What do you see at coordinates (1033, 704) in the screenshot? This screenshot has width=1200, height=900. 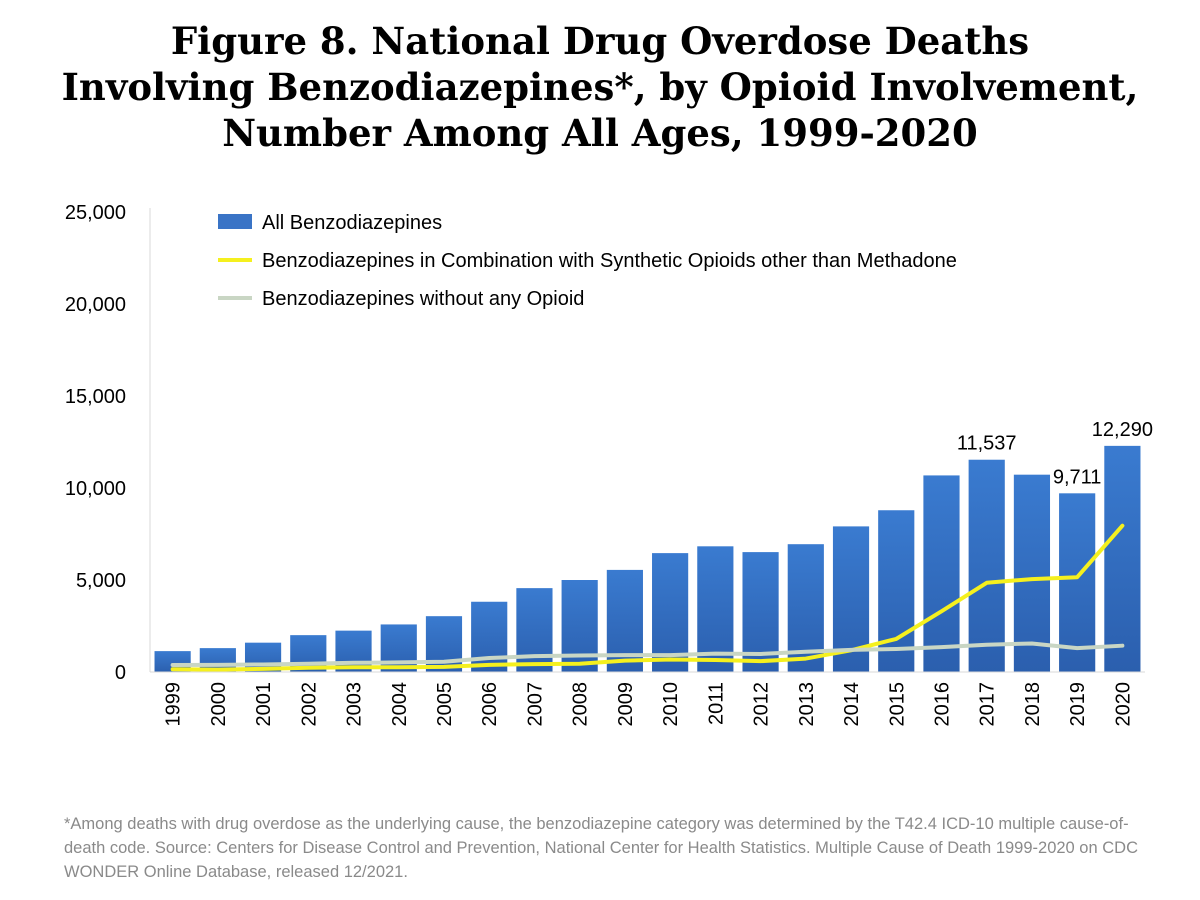 I see `x-tick-label: 2018` at bounding box center [1033, 704].